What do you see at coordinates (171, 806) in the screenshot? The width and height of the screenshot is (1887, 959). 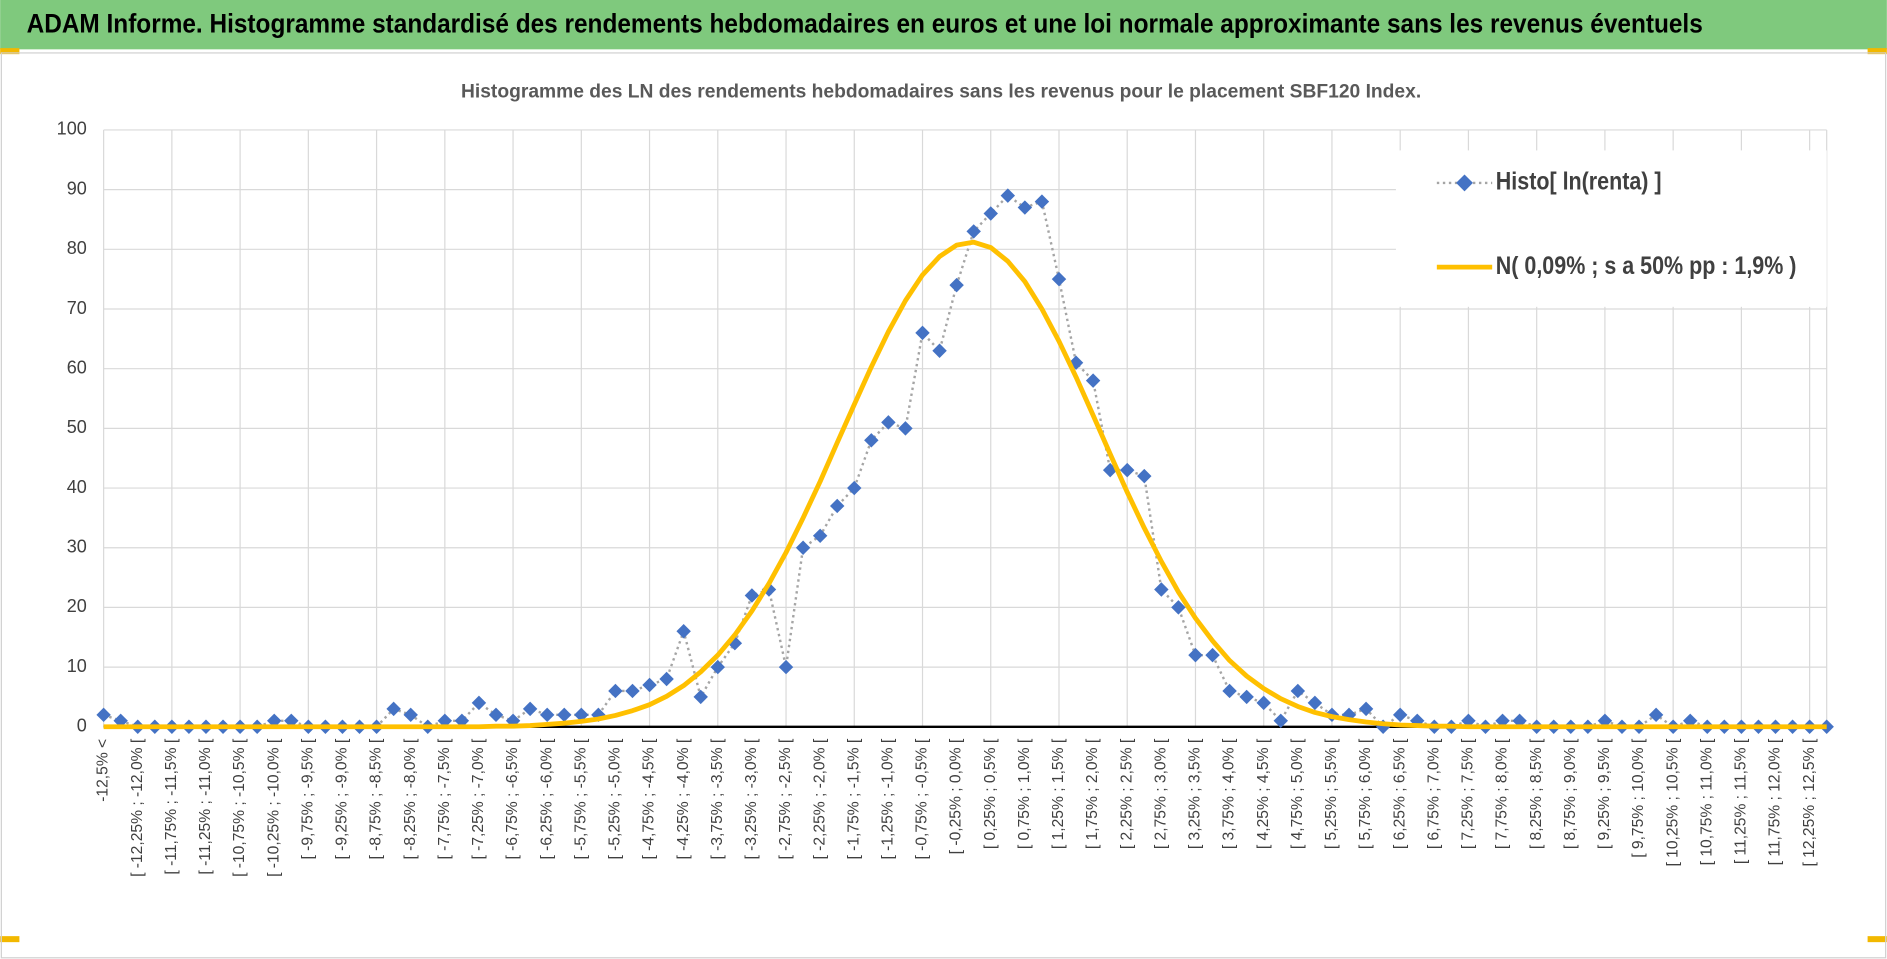 I see `x-tick-label: [ -11,75% ; -11,5% [` at bounding box center [171, 806].